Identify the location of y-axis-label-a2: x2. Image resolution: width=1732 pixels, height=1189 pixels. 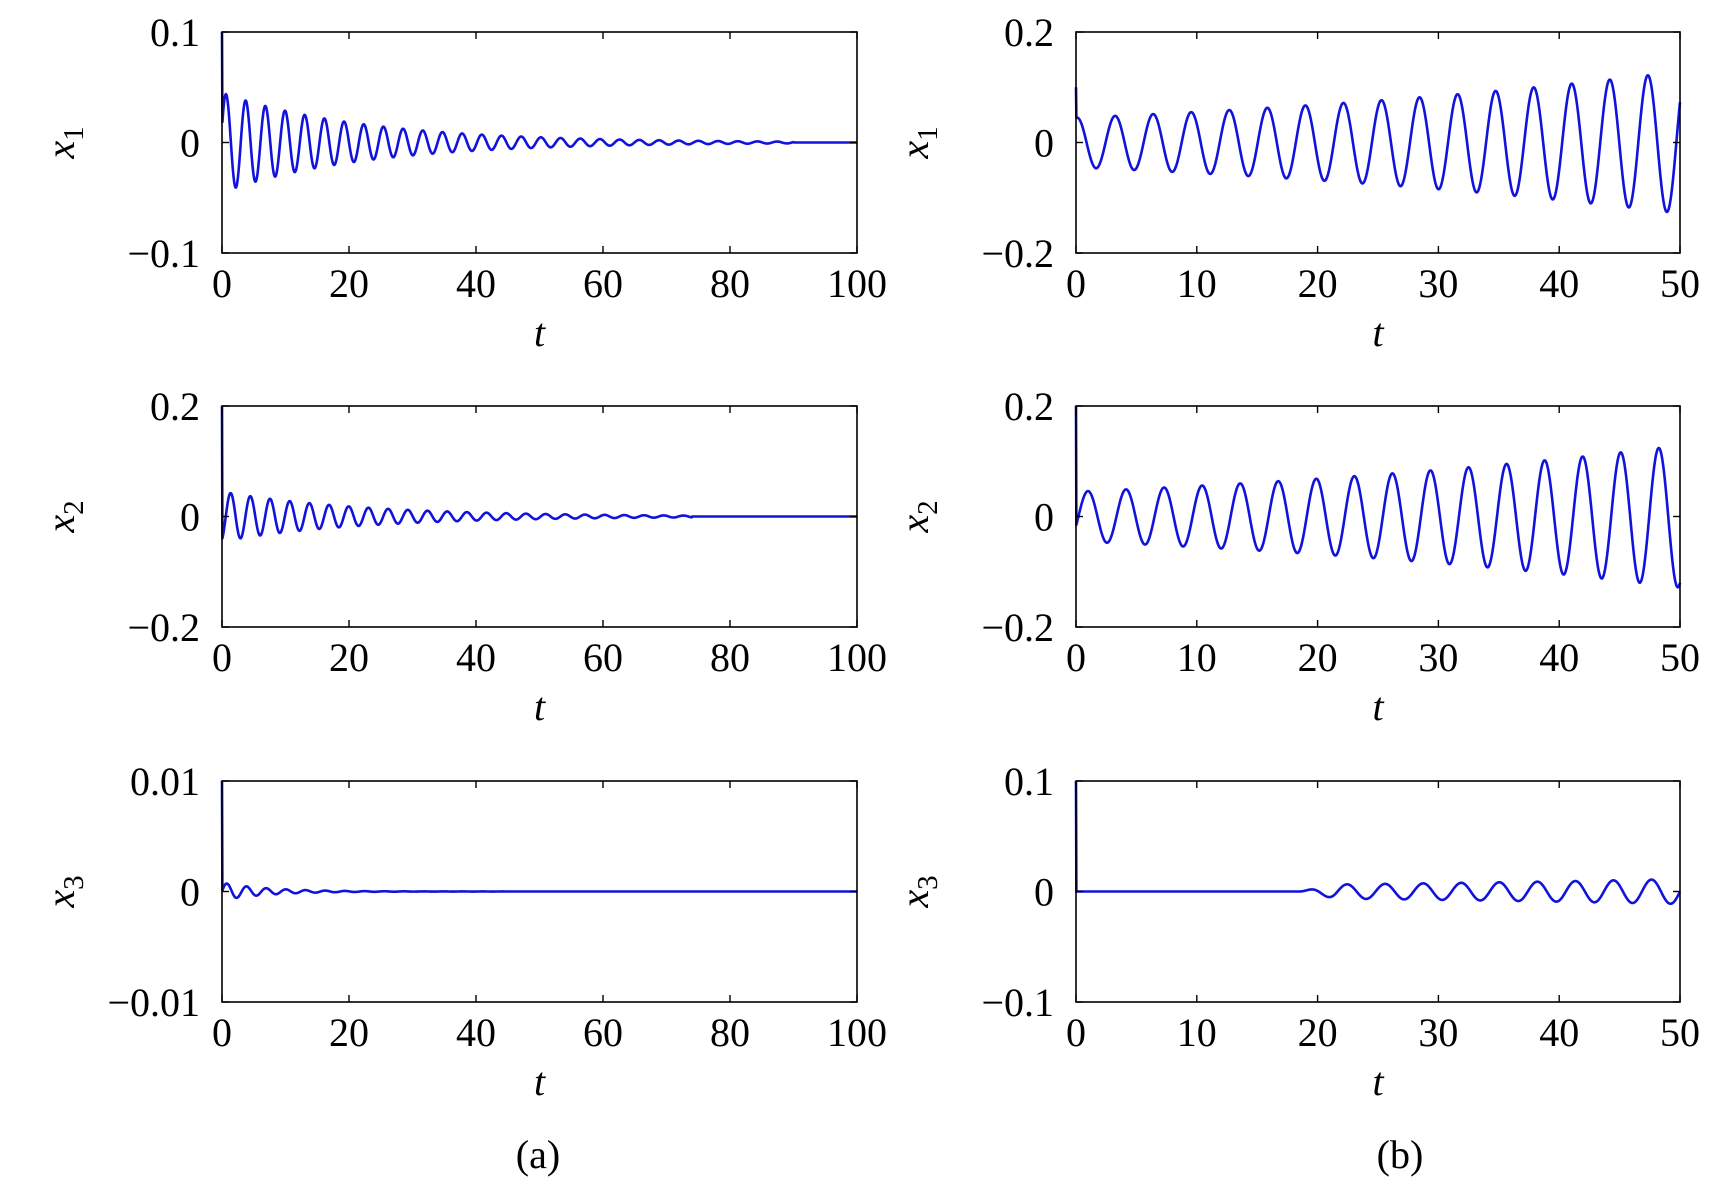
(64, 516).